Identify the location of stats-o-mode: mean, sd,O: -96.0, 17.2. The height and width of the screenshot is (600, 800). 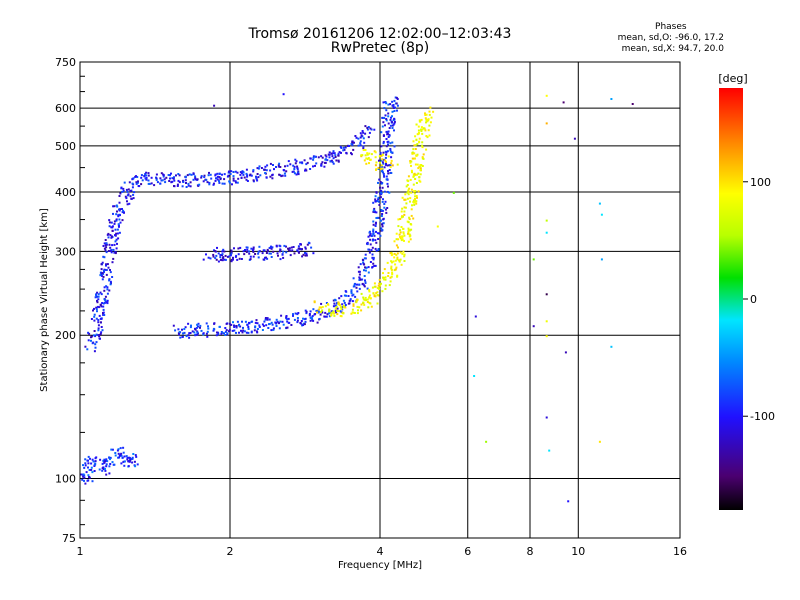
(670, 38).